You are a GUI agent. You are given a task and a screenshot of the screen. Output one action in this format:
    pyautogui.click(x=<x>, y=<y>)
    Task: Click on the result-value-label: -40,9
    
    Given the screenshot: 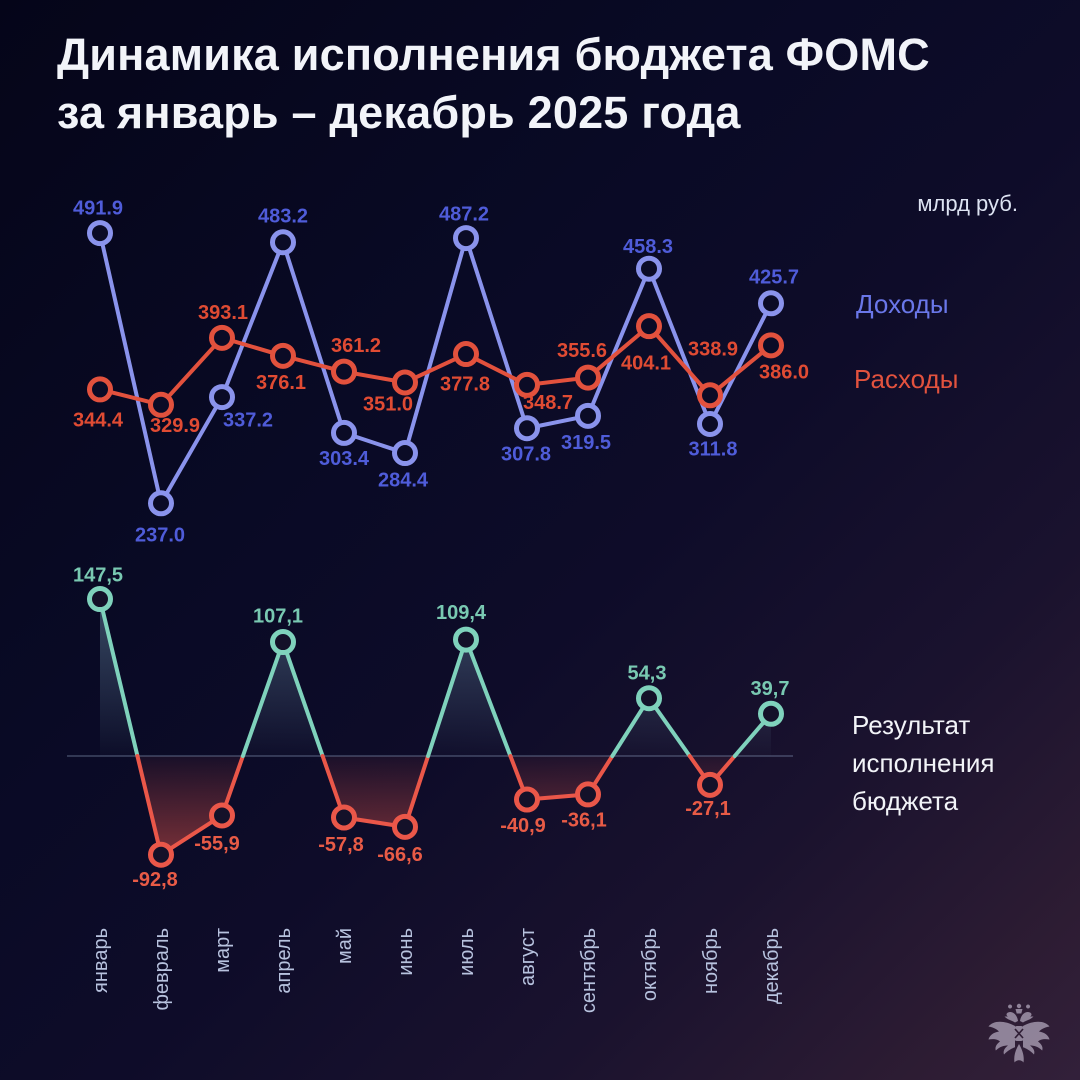 What is the action you would take?
    pyautogui.click(x=523, y=826)
    